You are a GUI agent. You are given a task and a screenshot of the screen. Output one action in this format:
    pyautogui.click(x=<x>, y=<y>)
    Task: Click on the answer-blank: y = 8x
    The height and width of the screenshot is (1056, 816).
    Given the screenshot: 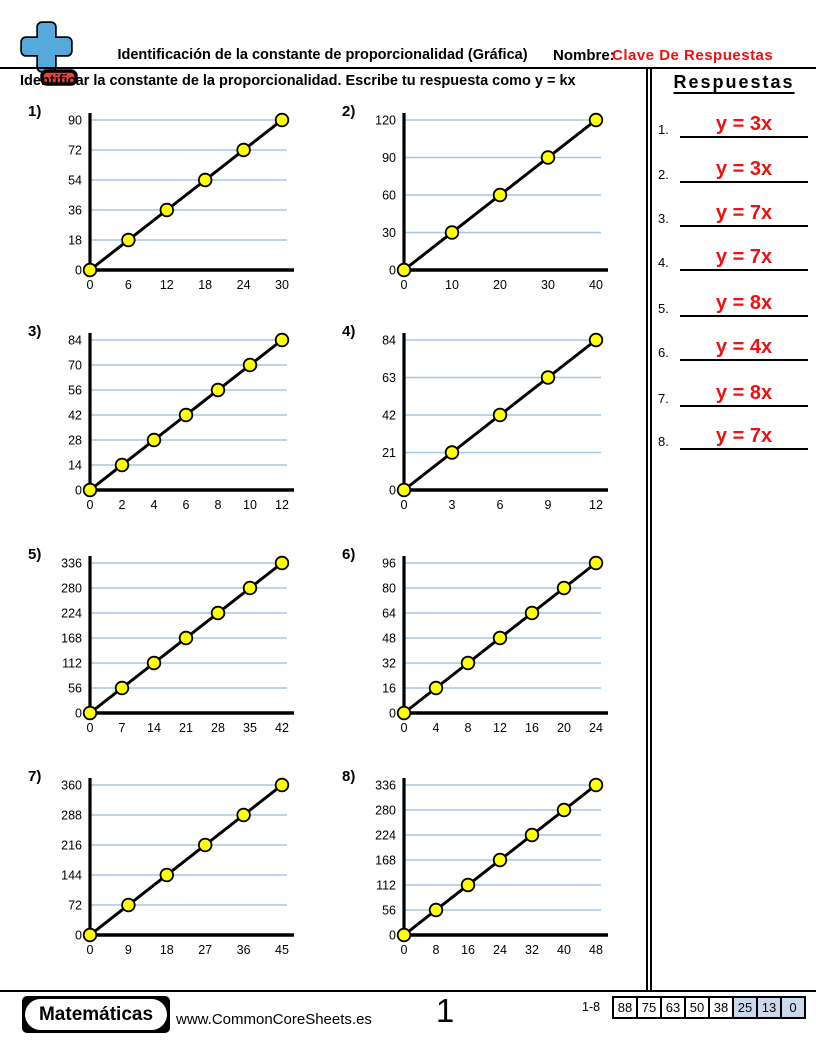 What is the action you would take?
    pyautogui.click(x=744, y=391)
    